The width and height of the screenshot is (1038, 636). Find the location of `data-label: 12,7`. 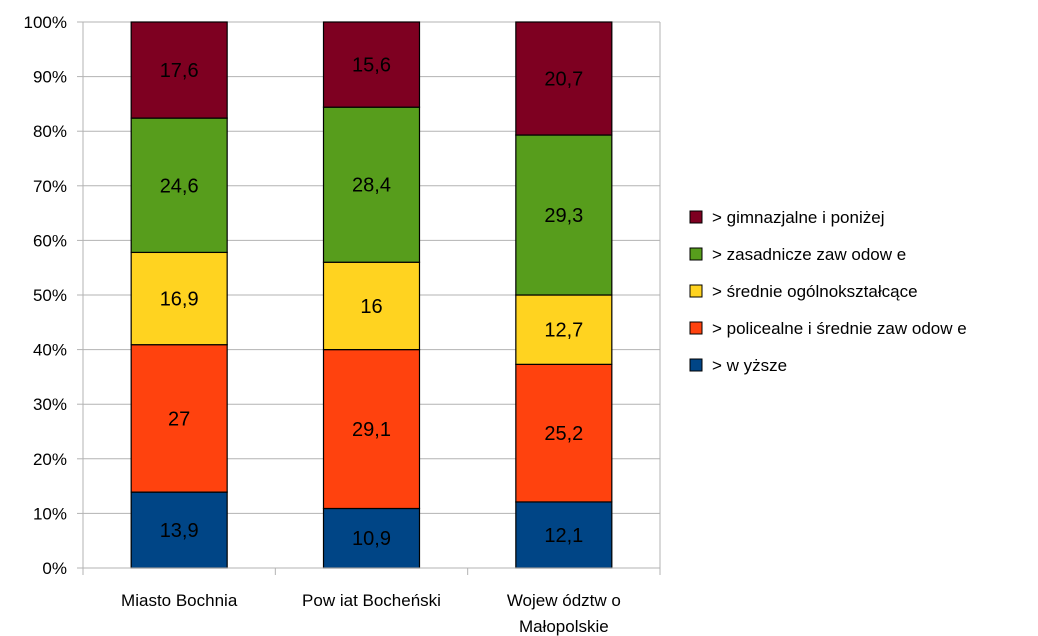

data-label: 12,7 is located at coordinates (563, 331).